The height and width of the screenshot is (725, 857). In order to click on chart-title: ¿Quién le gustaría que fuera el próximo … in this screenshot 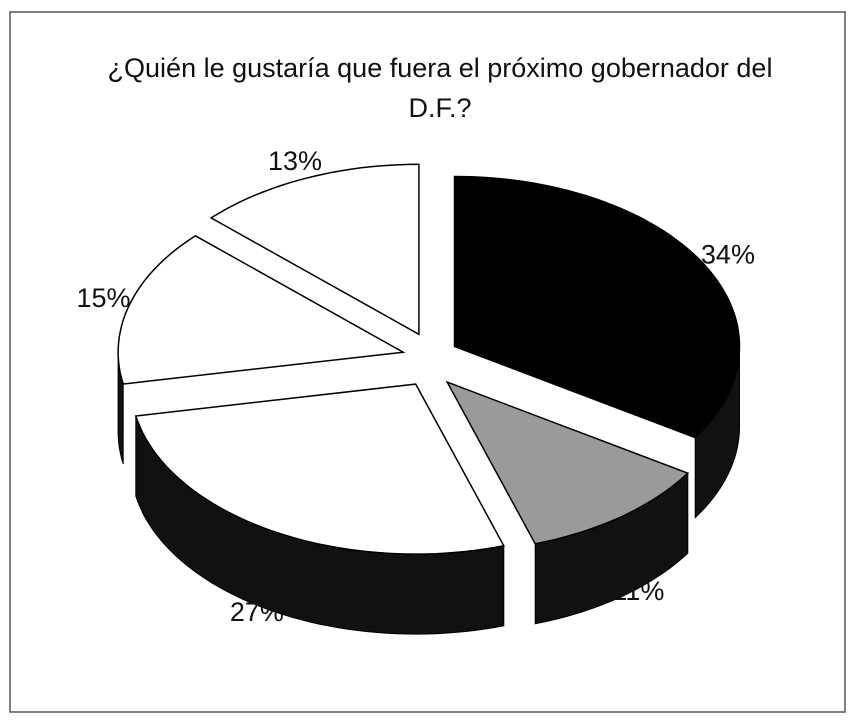, I will do `click(440, 88)`.